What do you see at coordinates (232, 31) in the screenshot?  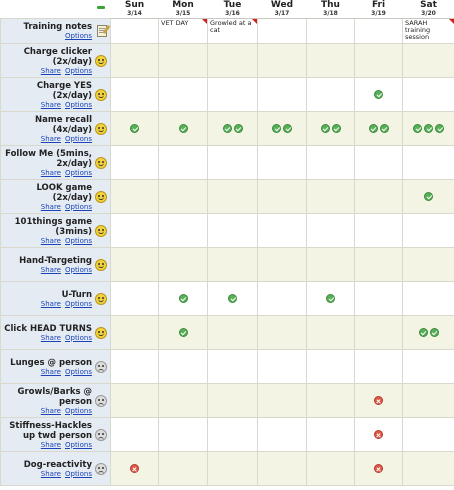 I see `note-cell: Growled at a cat` at bounding box center [232, 31].